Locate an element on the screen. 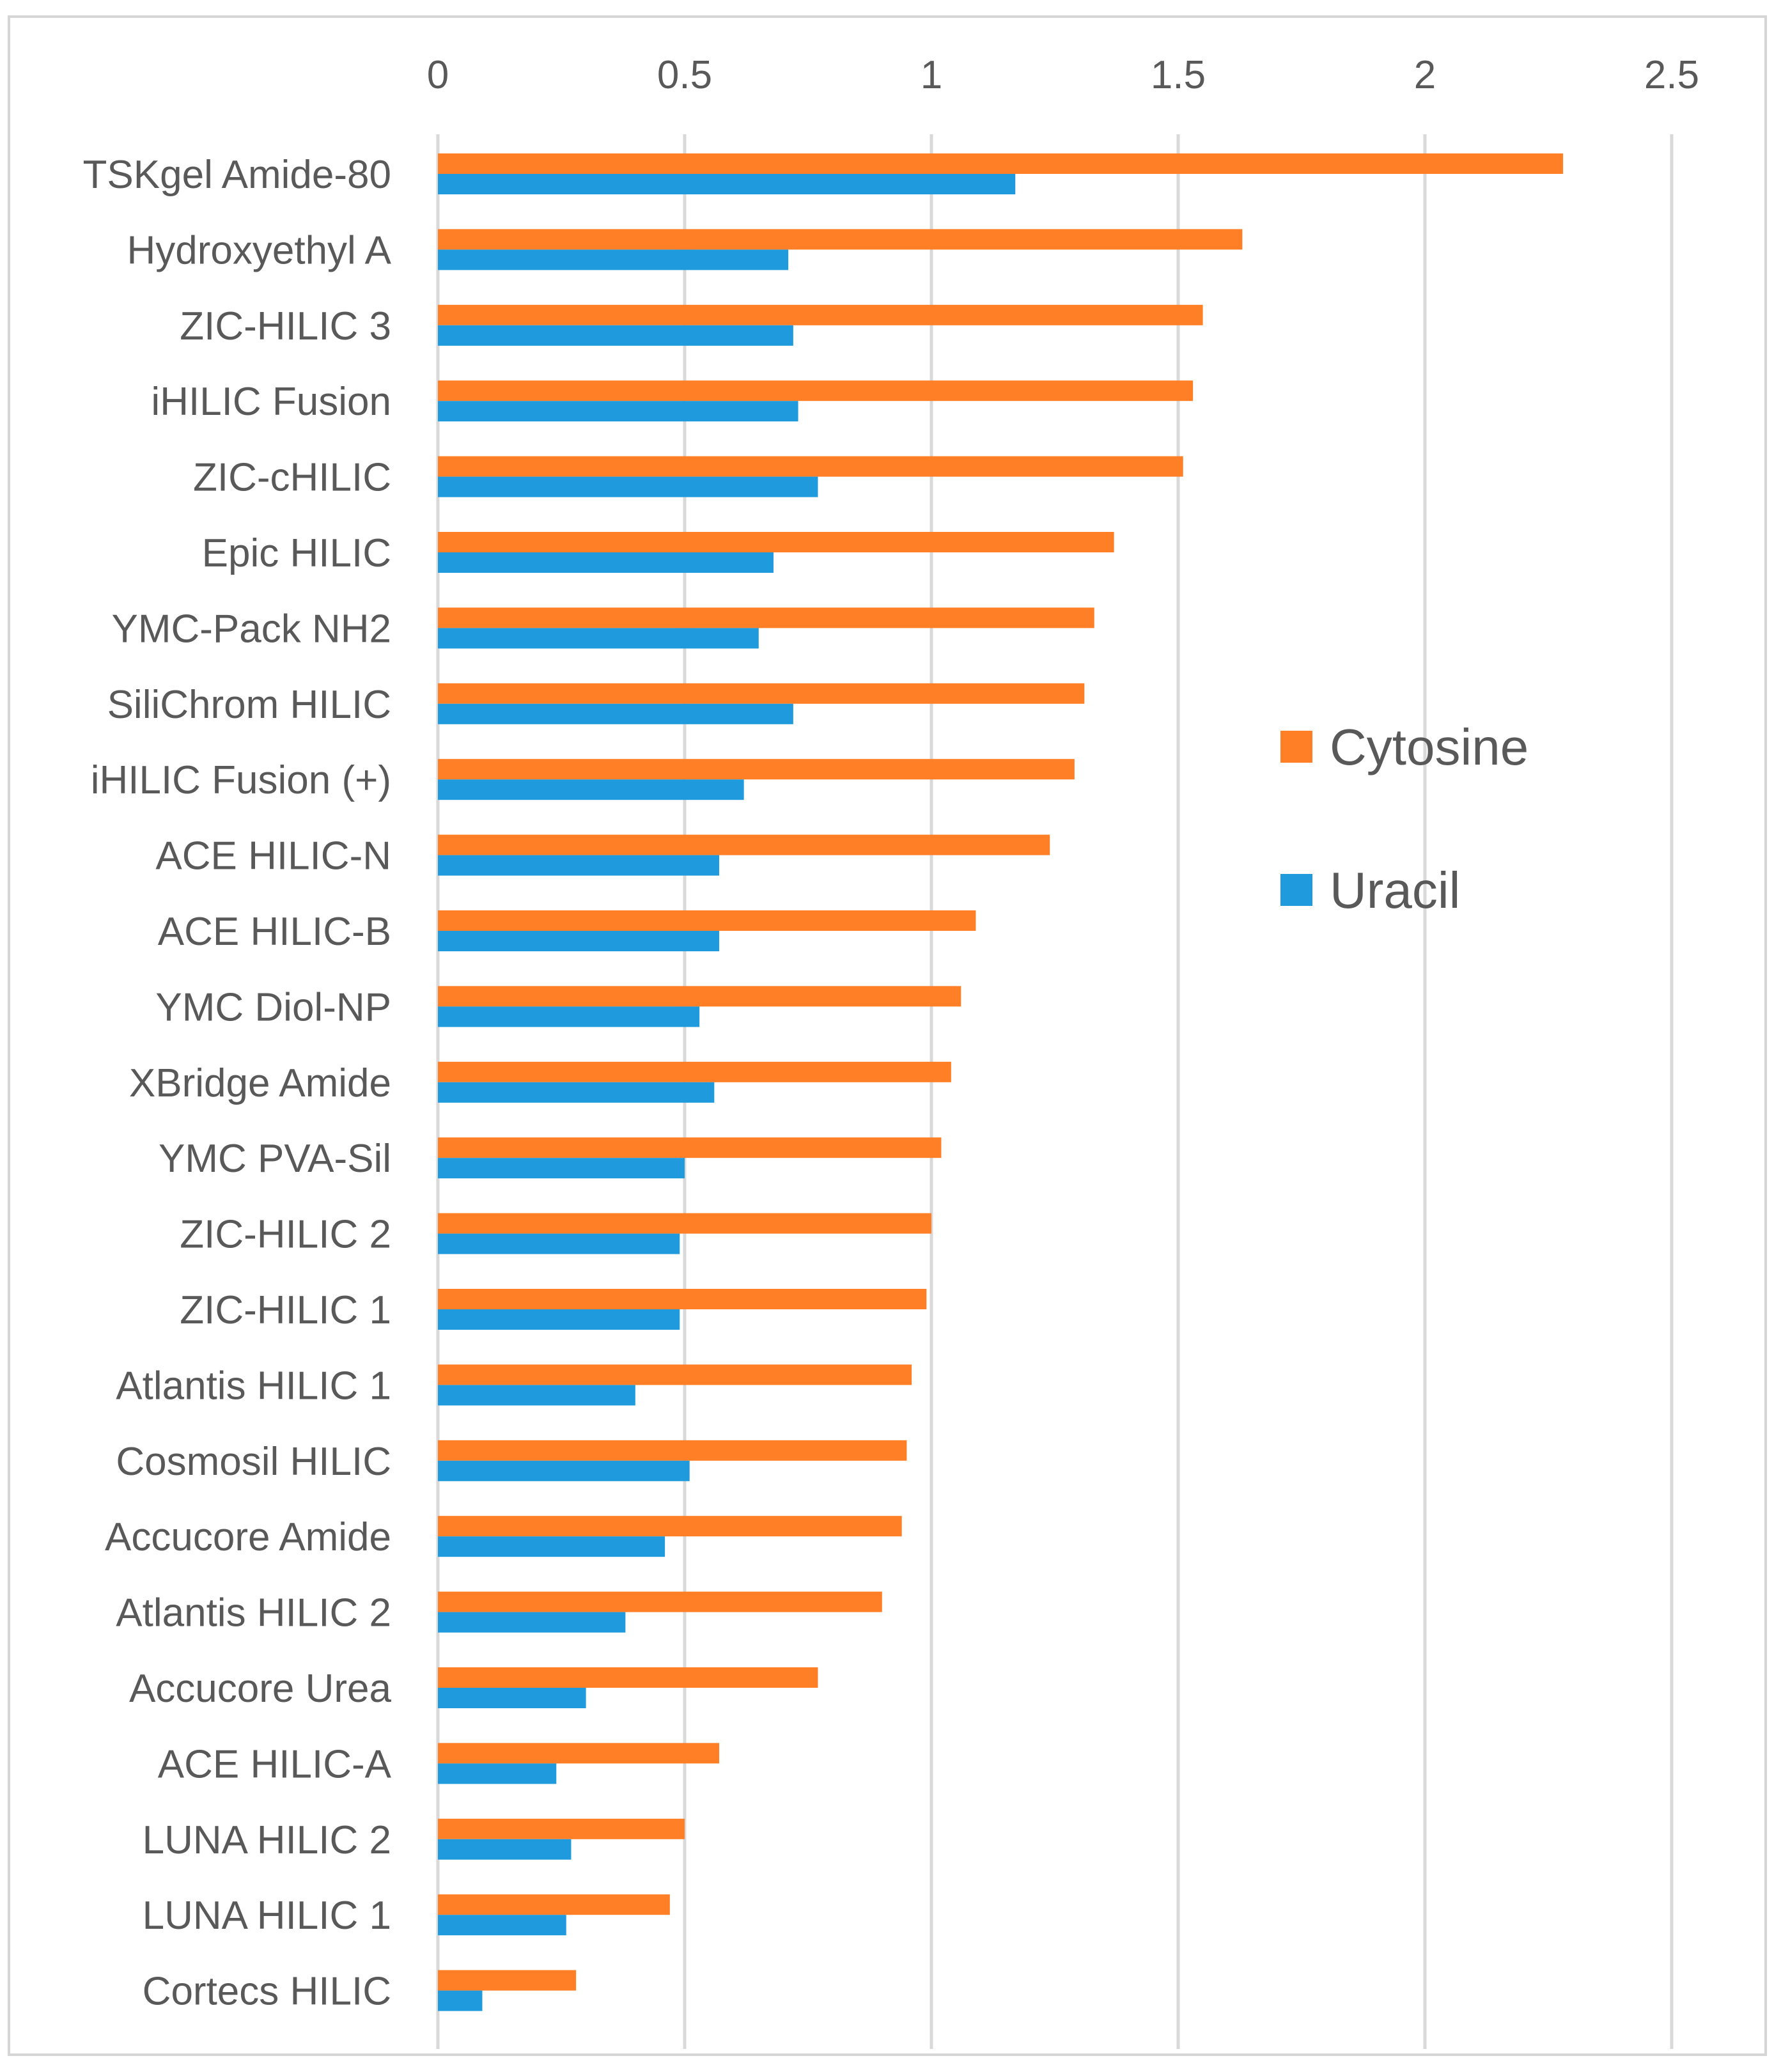 The width and height of the screenshot is (1781, 2072). category-label-xbridge-amide: XBridge Amide is located at coordinates (260, 1083).